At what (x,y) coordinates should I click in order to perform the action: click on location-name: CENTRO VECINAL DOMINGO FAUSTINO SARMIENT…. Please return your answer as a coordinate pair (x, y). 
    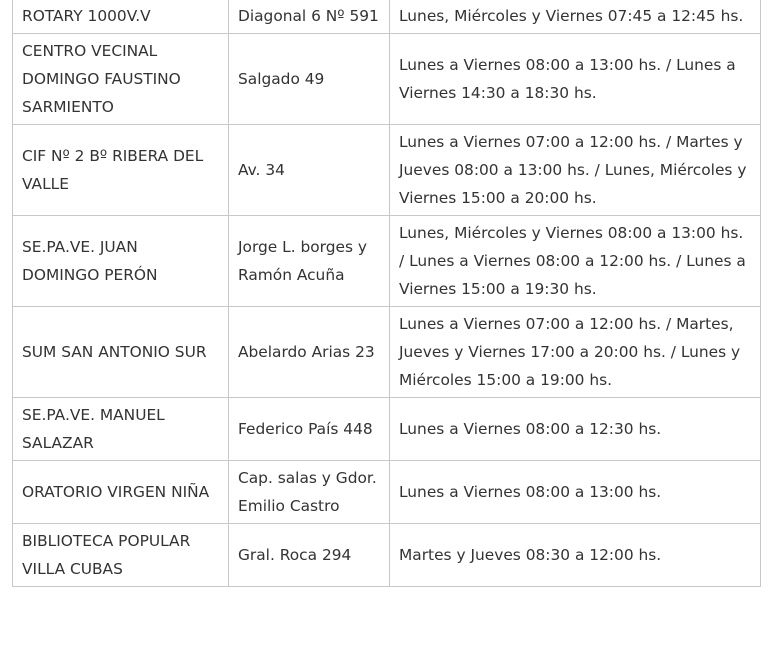
    Looking at the image, I should click on (120, 79).